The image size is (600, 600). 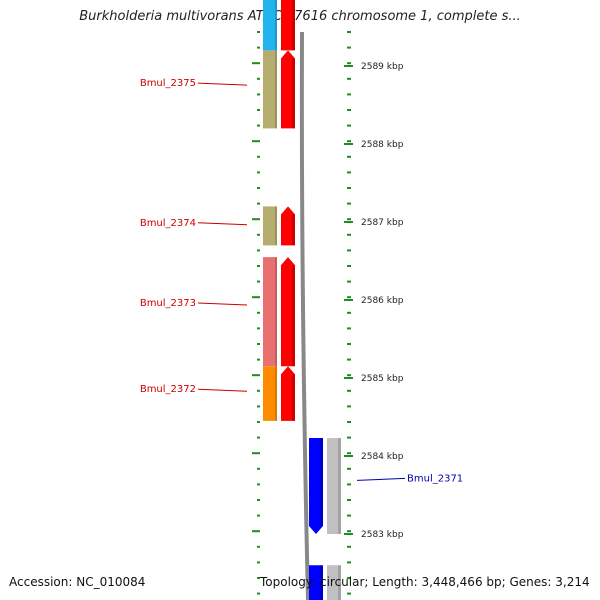 What do you see at coordinates (382, 301) in the screenshot?
I see `ruler-label: 2586 kbp` at bounding box center [382, 301].